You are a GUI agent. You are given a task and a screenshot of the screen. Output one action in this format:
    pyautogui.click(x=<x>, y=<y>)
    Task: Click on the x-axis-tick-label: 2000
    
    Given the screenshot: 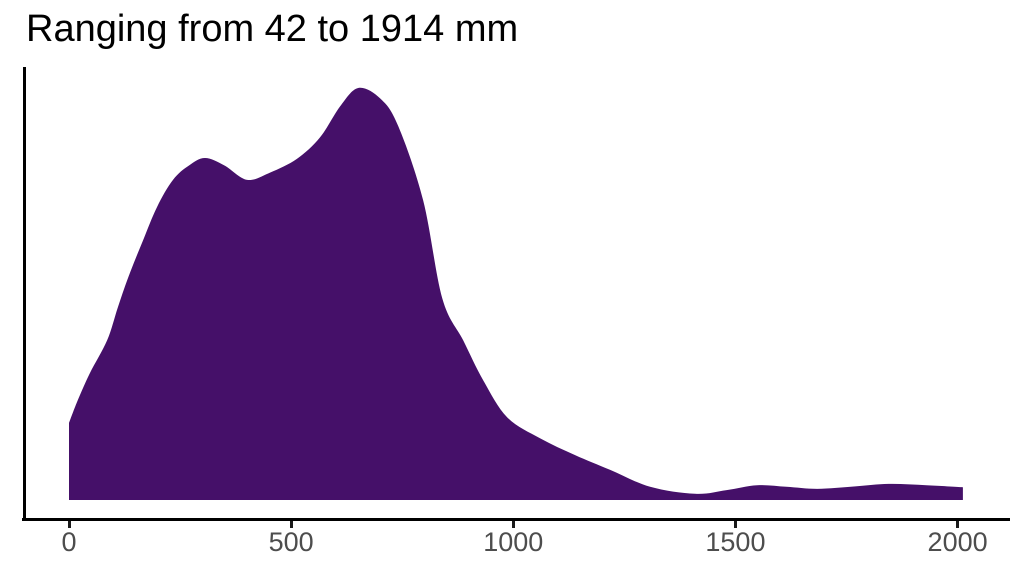 What is the action you would take?
    pyautogui.click(x=957, y=542)
    